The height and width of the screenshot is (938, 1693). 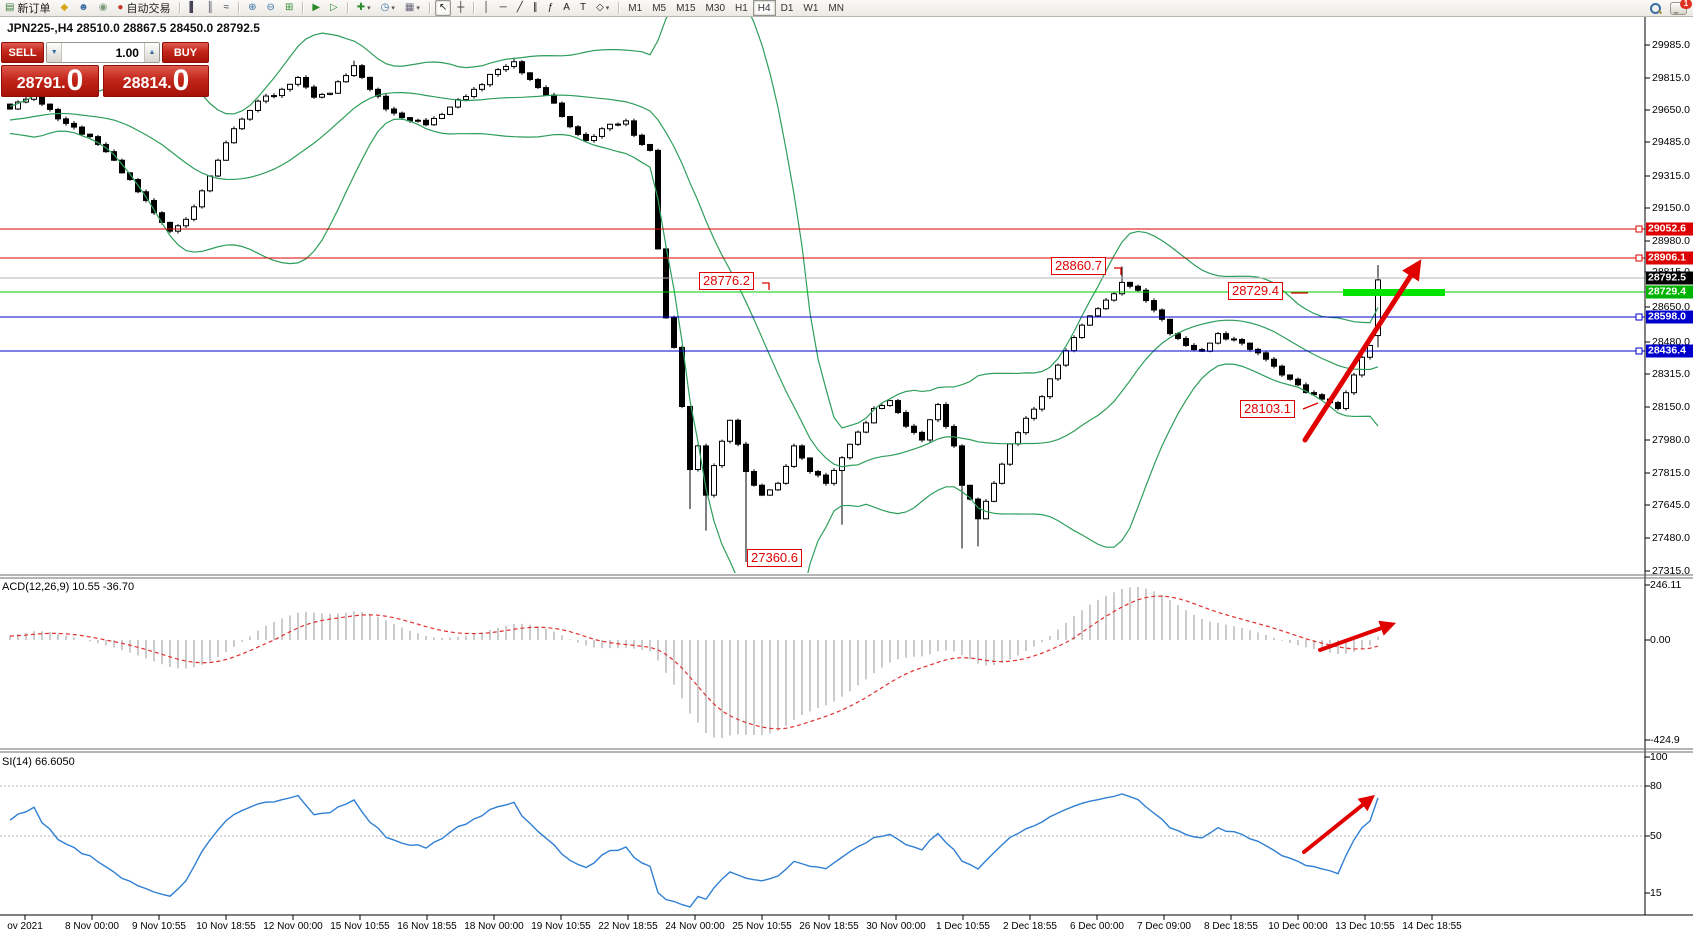 I want to click on autotrade-button: ● 自动交易, so click(x=143, y=8).